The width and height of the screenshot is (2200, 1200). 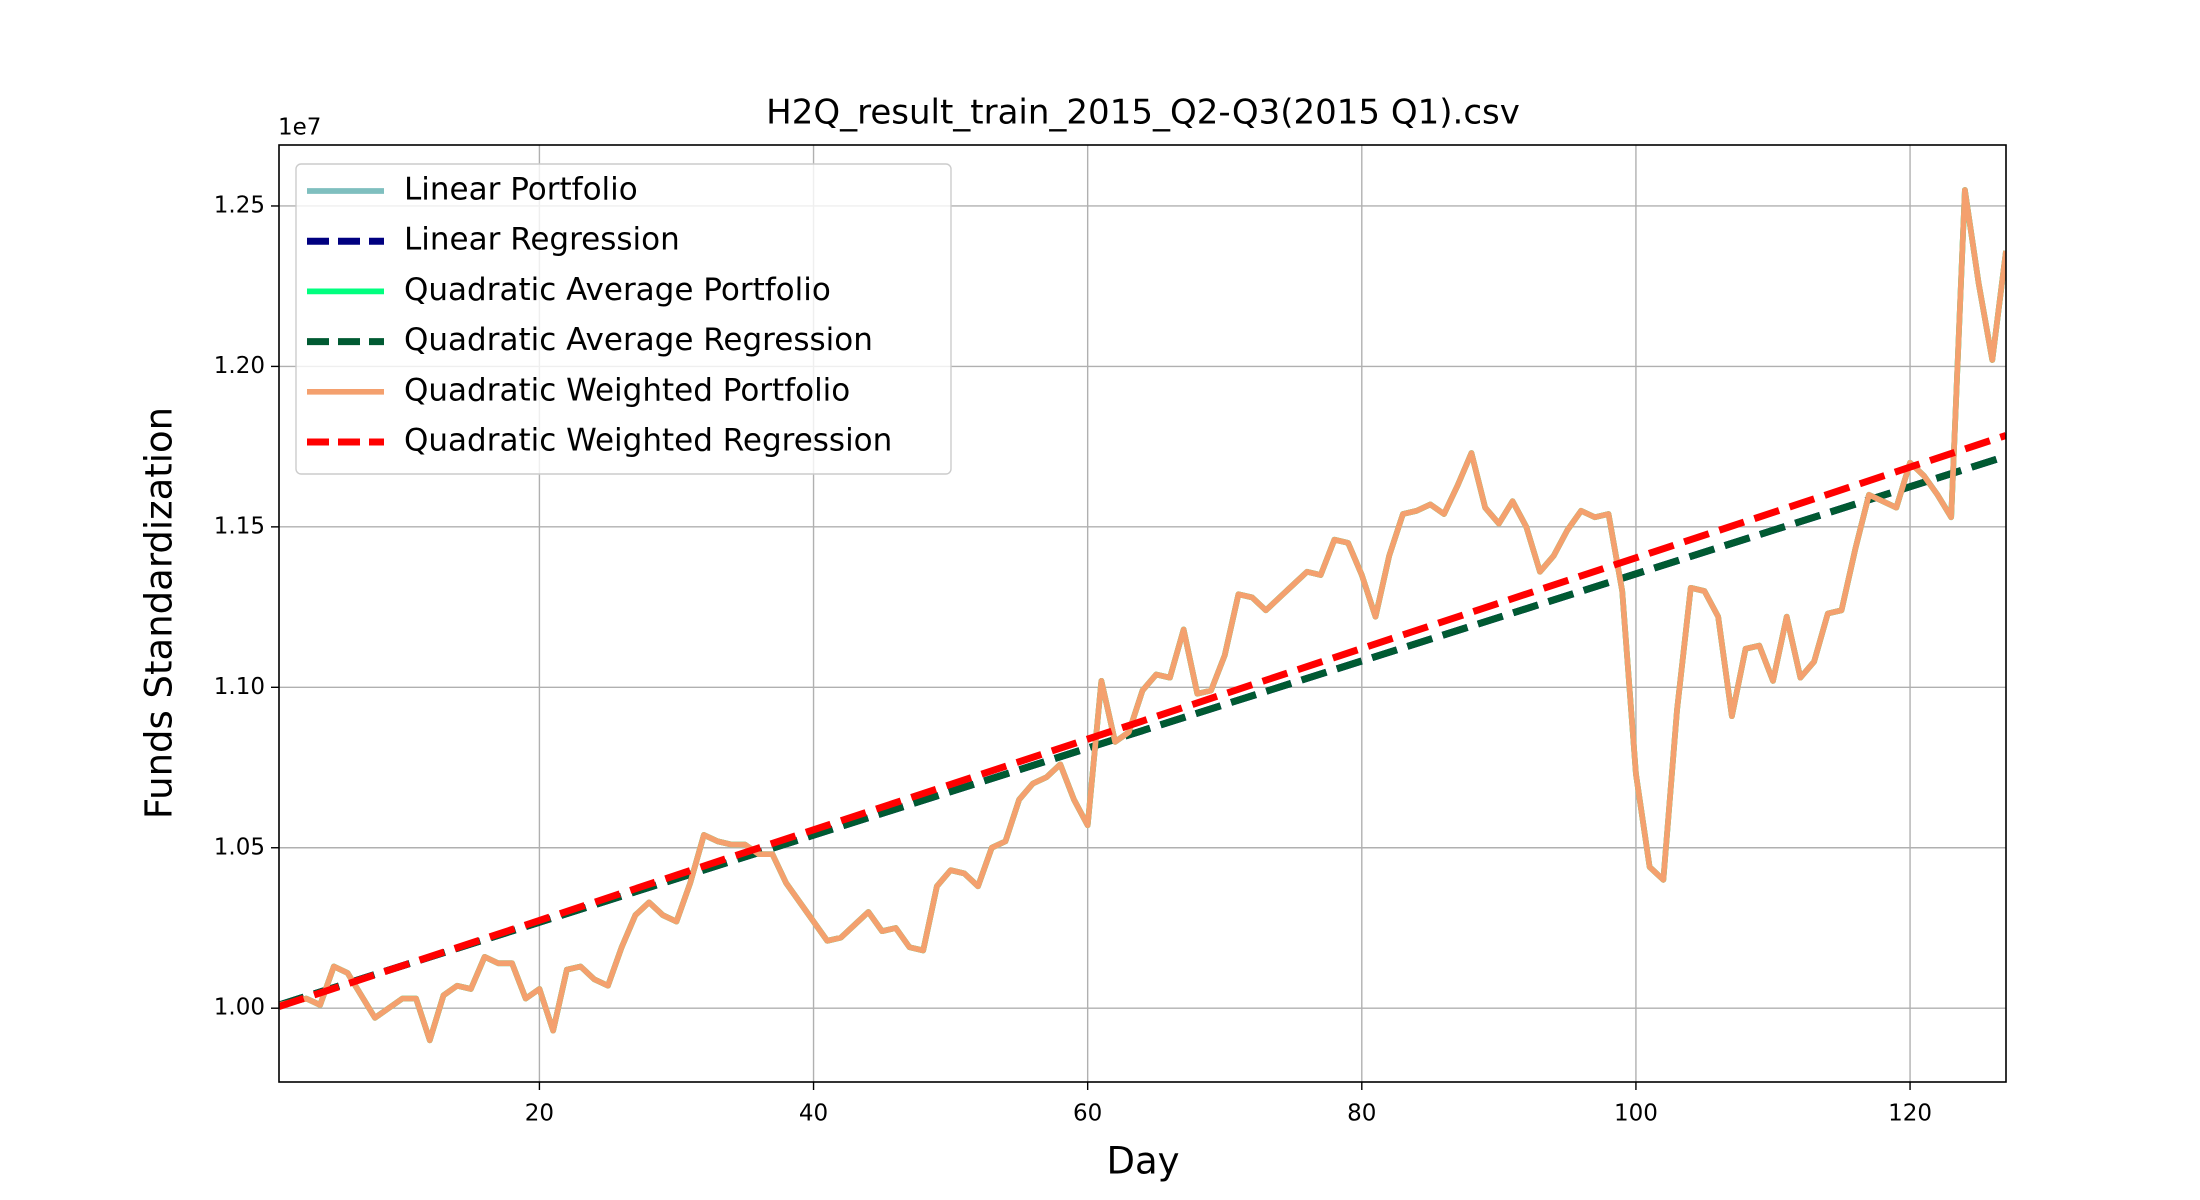 What do you see at coordinates (1087, 1114) in the screenshot?
I see `x-tick-label: 60` at bounding box center [1087, 1114].